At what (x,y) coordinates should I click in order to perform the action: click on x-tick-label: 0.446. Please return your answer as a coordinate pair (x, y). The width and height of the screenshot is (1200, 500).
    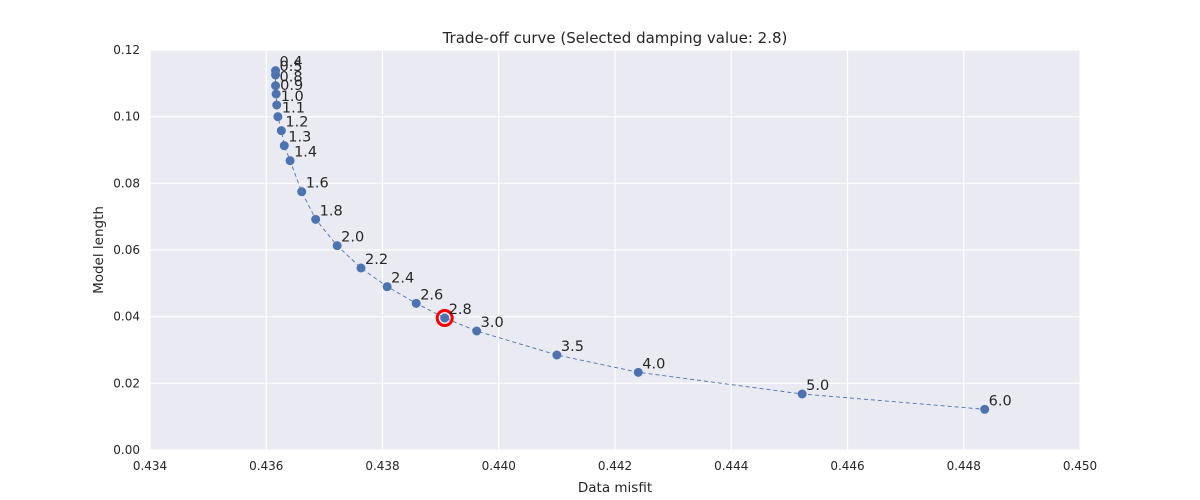
    Looking at the image, I should click on (847, 466).